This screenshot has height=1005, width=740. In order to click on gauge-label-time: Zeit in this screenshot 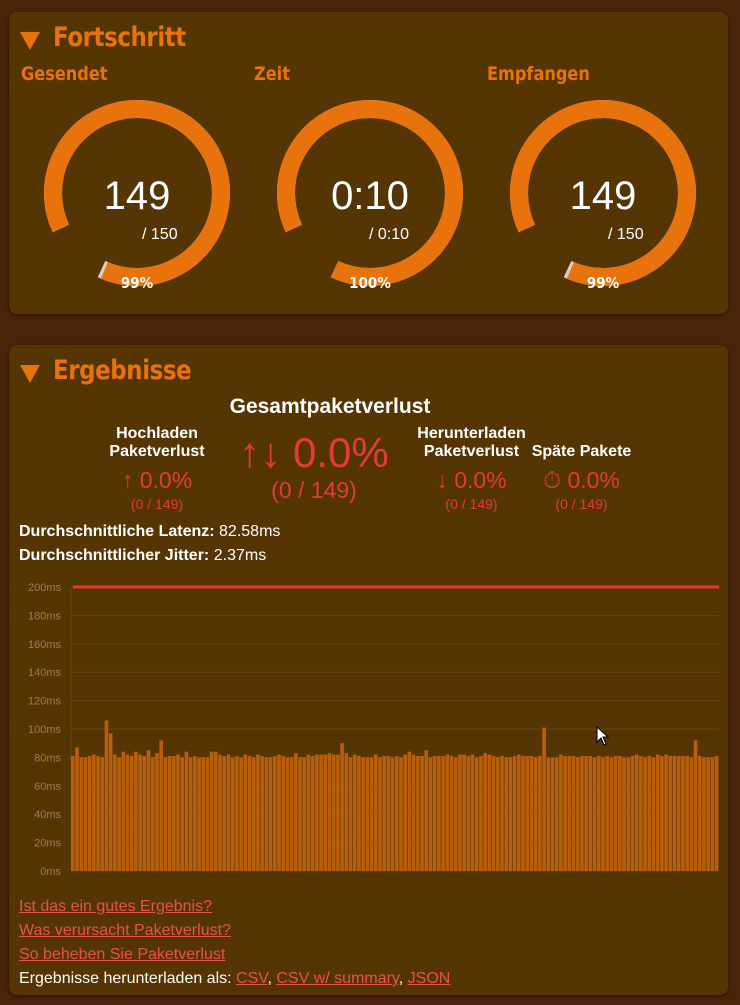, I will do `click(272, 74)`.